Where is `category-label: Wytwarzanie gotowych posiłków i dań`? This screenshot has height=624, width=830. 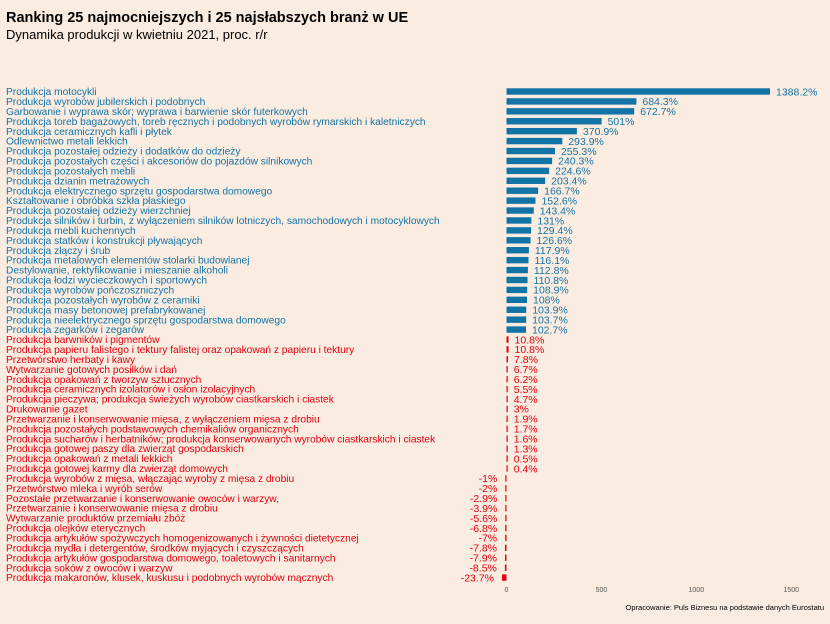 category-label: Wytwarzanie gotowych posiłków i dań is located at coordinates (91, 370).